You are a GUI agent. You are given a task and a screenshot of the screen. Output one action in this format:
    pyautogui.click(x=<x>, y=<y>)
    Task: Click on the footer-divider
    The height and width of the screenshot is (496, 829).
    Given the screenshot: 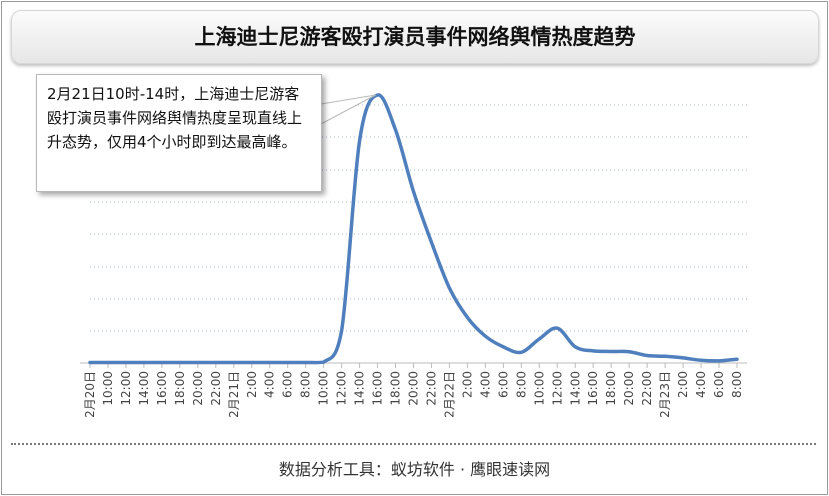 What is the action you would take?
    pyautogui.click(x=413, y=444)
    